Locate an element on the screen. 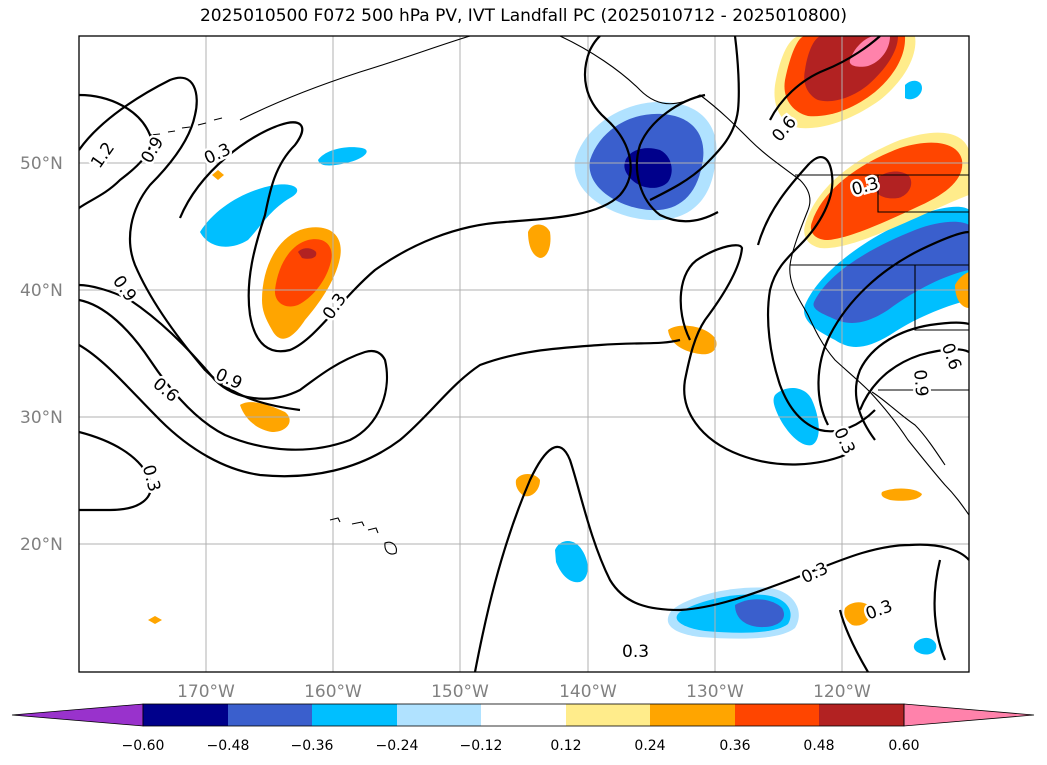  contour-0-9-upper is located at coordinates (190, 244).